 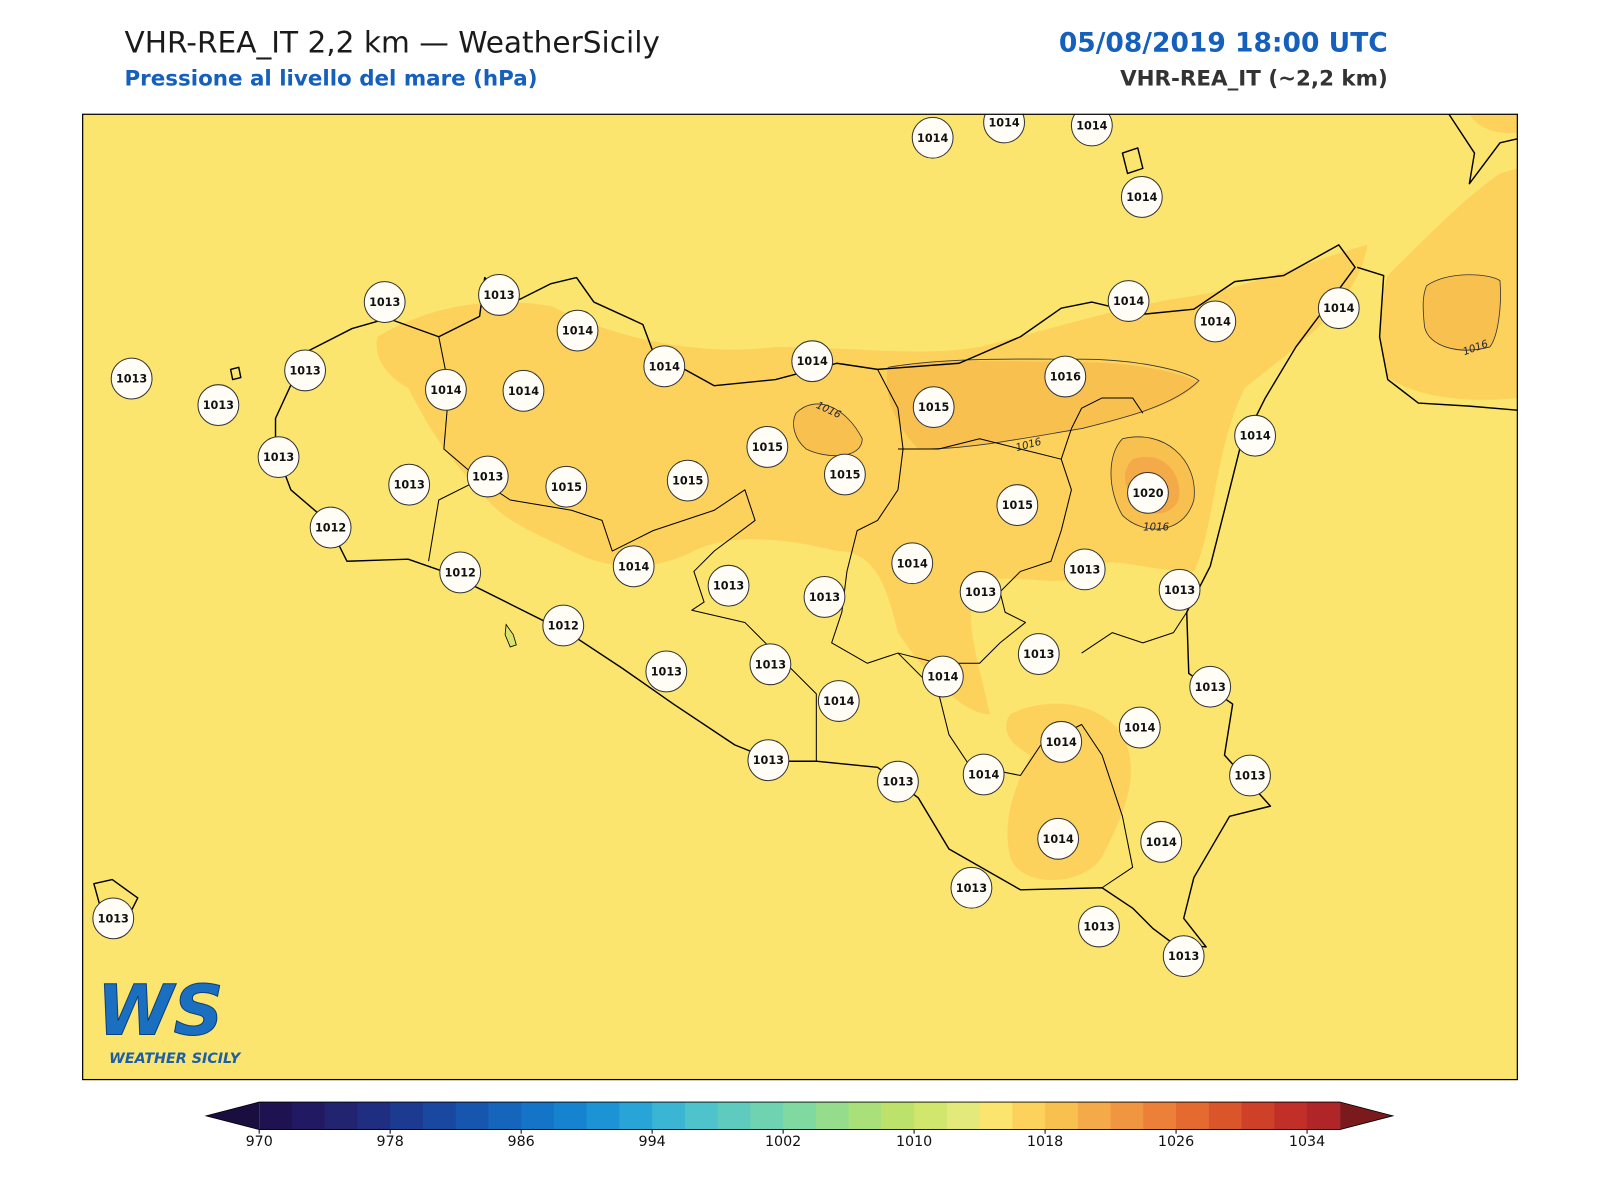 I want to click on colorbar-outline, so click(x=799, y=1116).